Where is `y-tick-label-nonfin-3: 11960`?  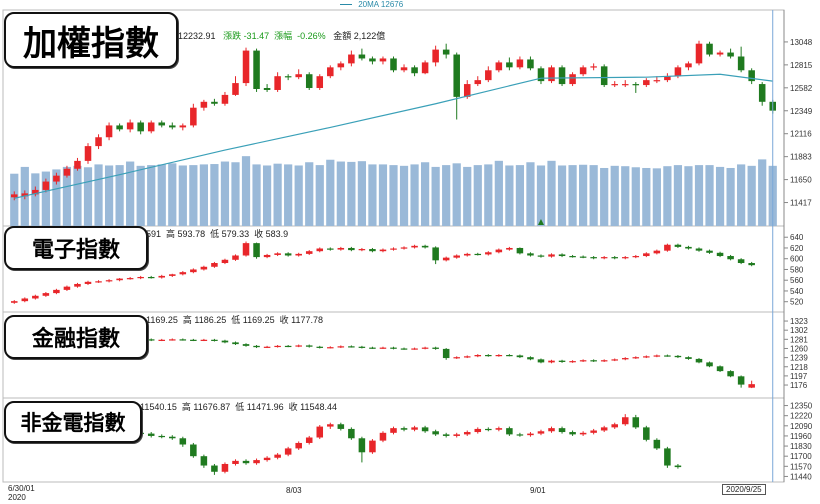 y-tick-label-nonfin-3: 11960 is located at coordinates (801, 436).